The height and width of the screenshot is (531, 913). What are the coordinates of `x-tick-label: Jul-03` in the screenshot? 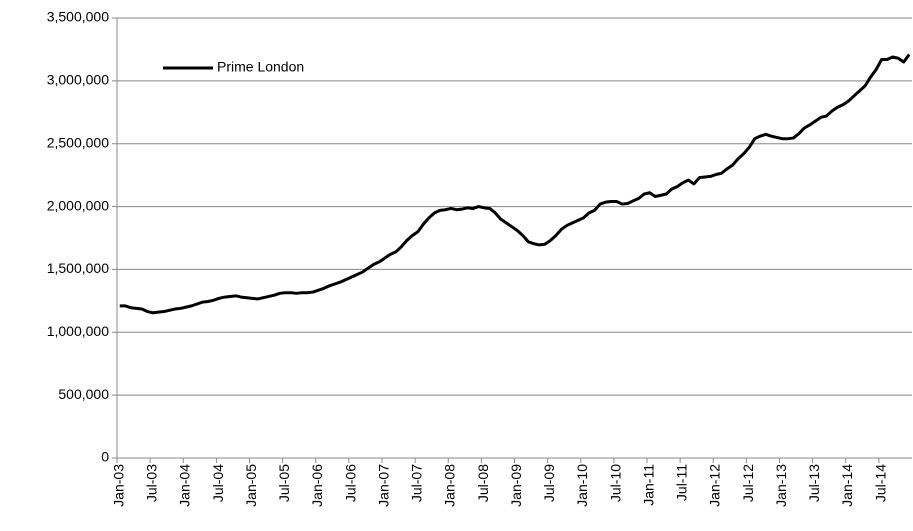 It's located at (152, 483).